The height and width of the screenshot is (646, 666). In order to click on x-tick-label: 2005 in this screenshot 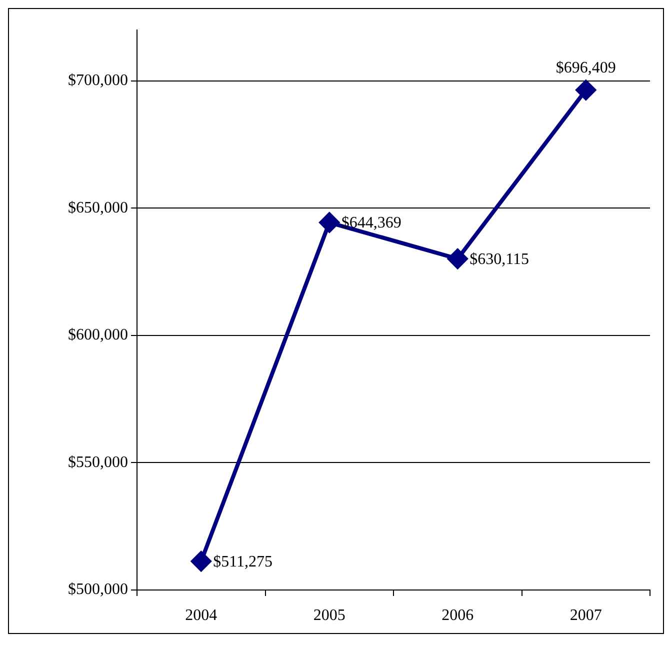, I will do `click(329, 615)`.